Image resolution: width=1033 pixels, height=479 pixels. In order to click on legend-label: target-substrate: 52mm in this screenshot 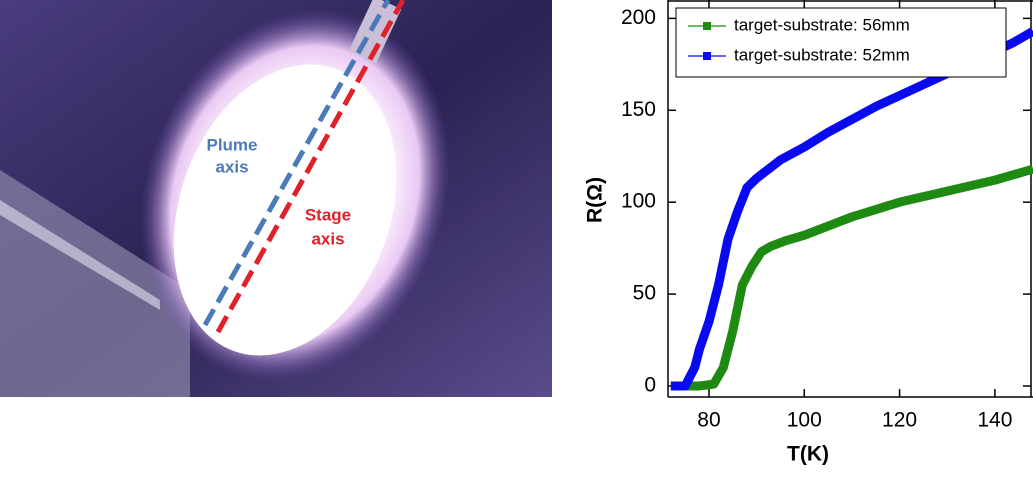, I will do `click(822, 54)`.